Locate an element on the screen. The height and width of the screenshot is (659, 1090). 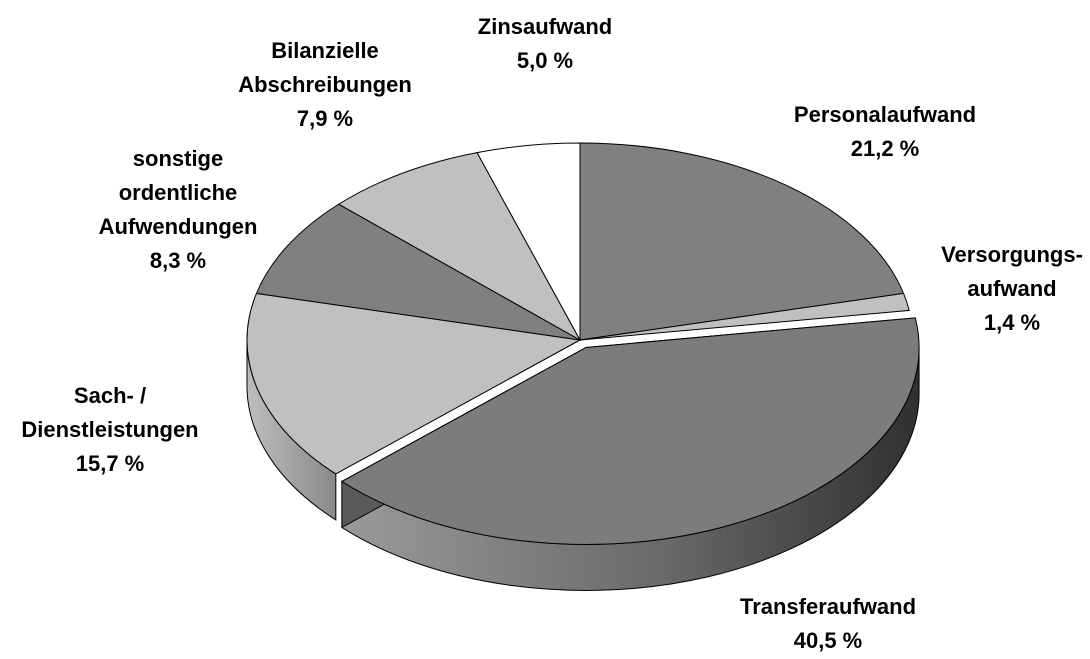
slice-label: Zinsaufwand is located at coordinates (545, 26).